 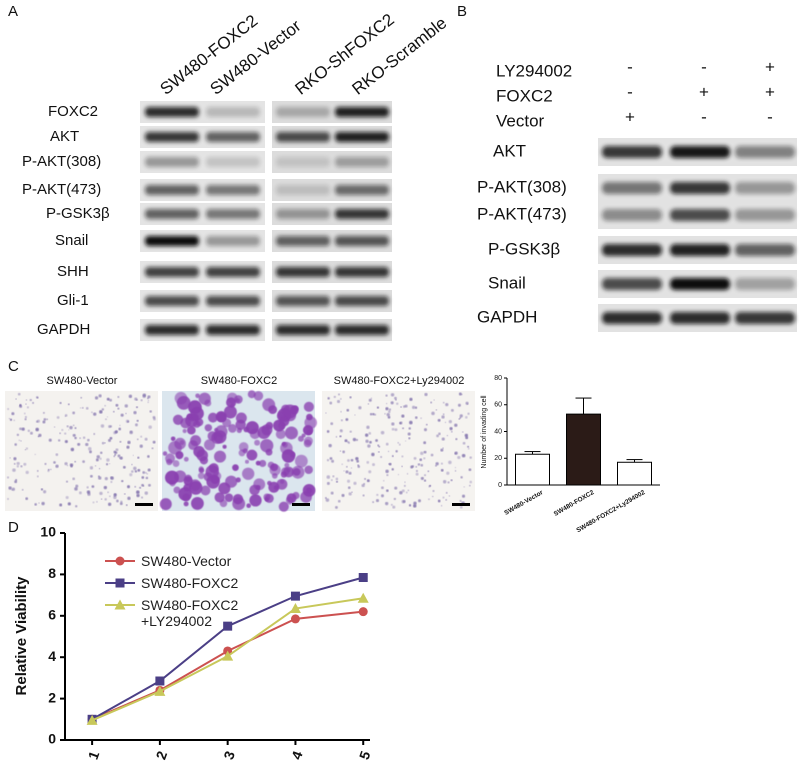 What do you see at coordinates (52, 573) in the screenshot?
I see `y-tick-label: 8` at bounding box center [52, 573].